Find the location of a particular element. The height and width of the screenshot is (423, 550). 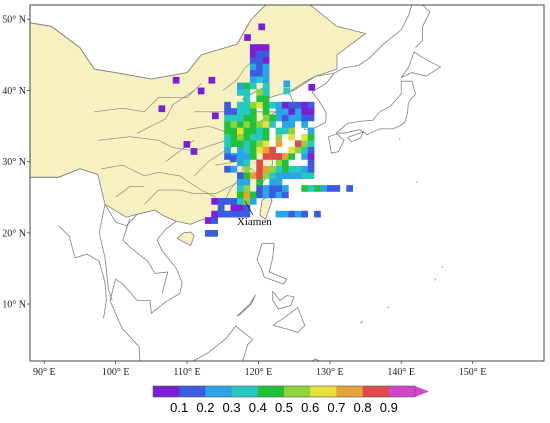

honshu-coast is located at coordinates (376, 108).